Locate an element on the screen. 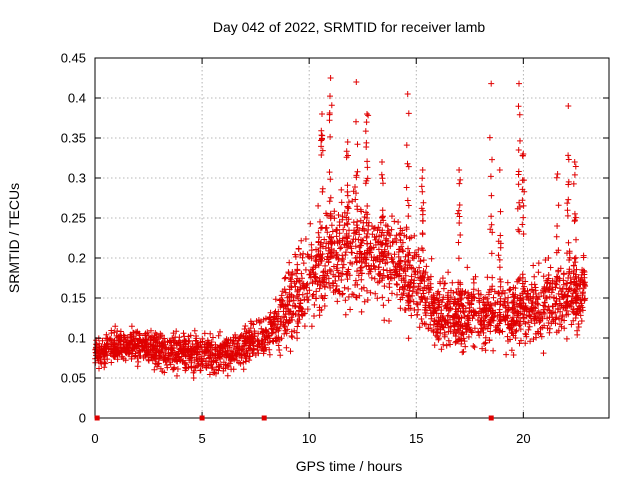  y-tick-label: 0.4 is located at coordinates (77, 98).